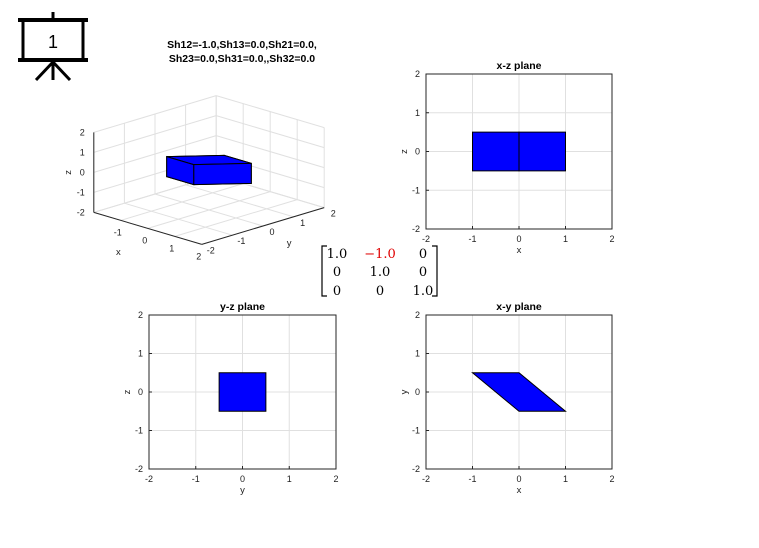  I want to click on y-axis-label: y, so click(404, 391).